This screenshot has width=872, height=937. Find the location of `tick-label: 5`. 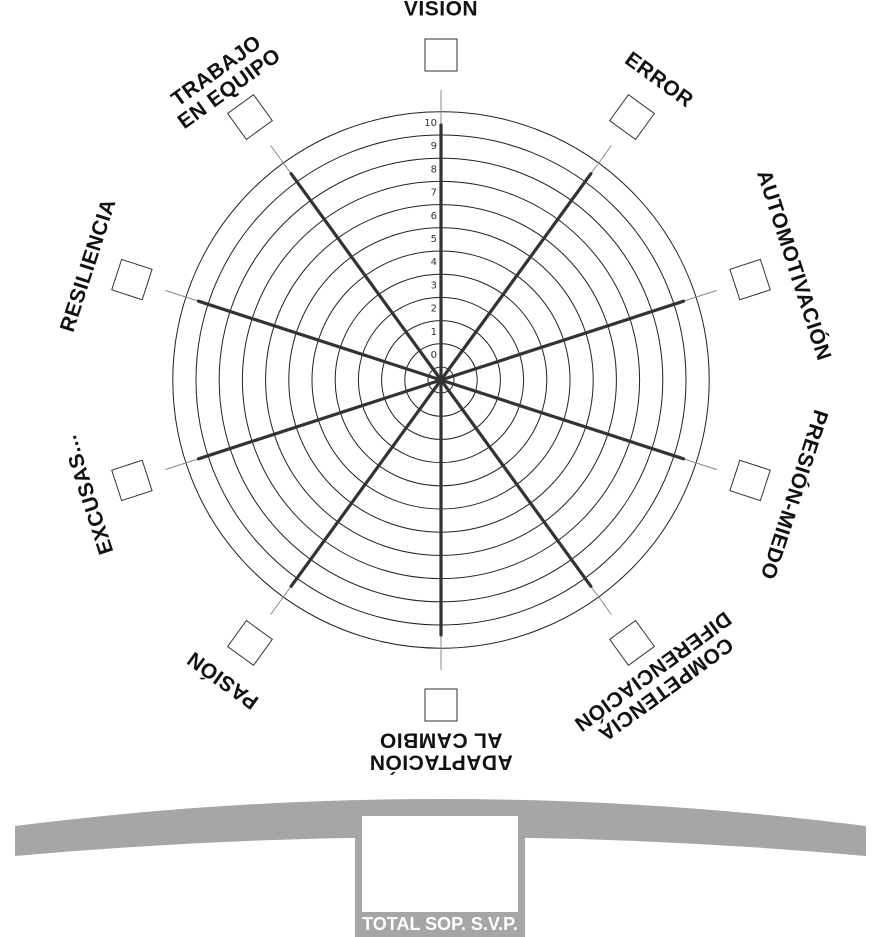

tick-label: 5 is located at coordinates (434, 239).